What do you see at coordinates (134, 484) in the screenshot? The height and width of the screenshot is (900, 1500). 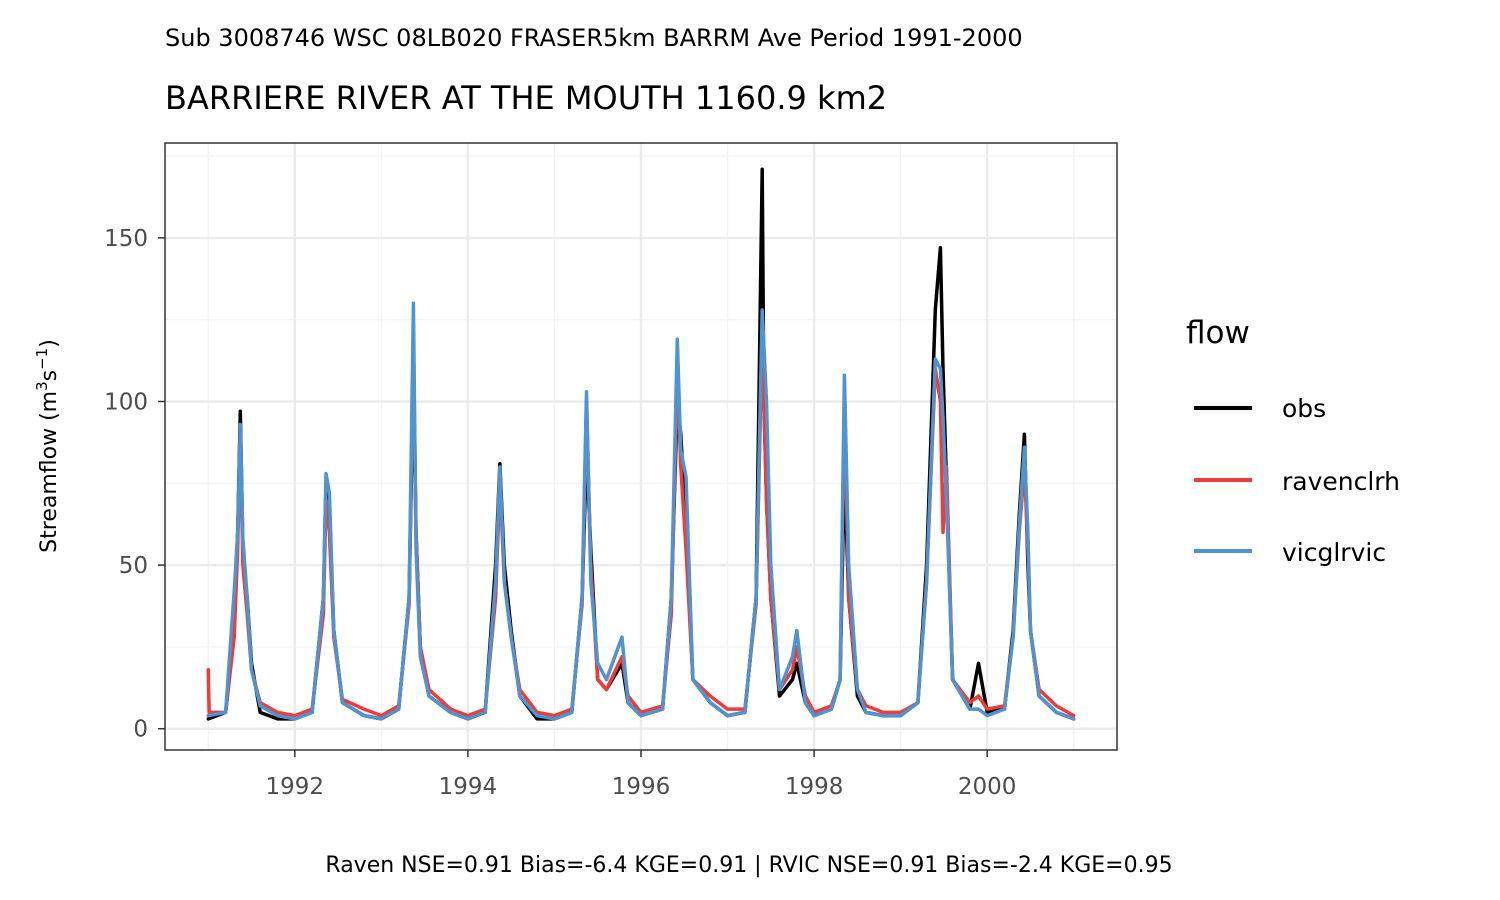 I see `y-axis: 0 50 100 150` at bounding box center [134, 484].